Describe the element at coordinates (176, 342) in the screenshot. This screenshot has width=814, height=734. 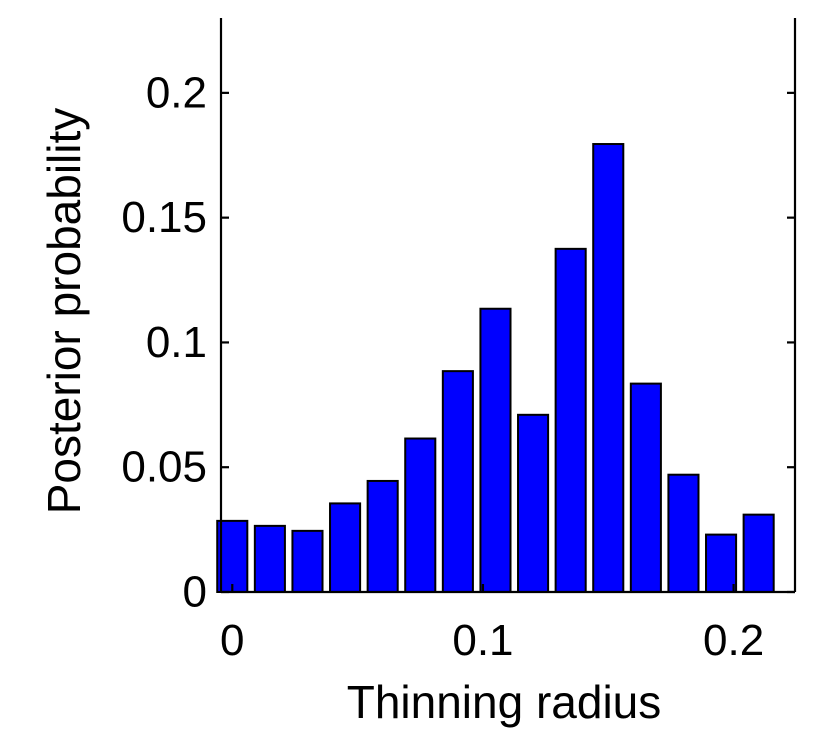
I see `y-tick-label: 0.1` at that location.